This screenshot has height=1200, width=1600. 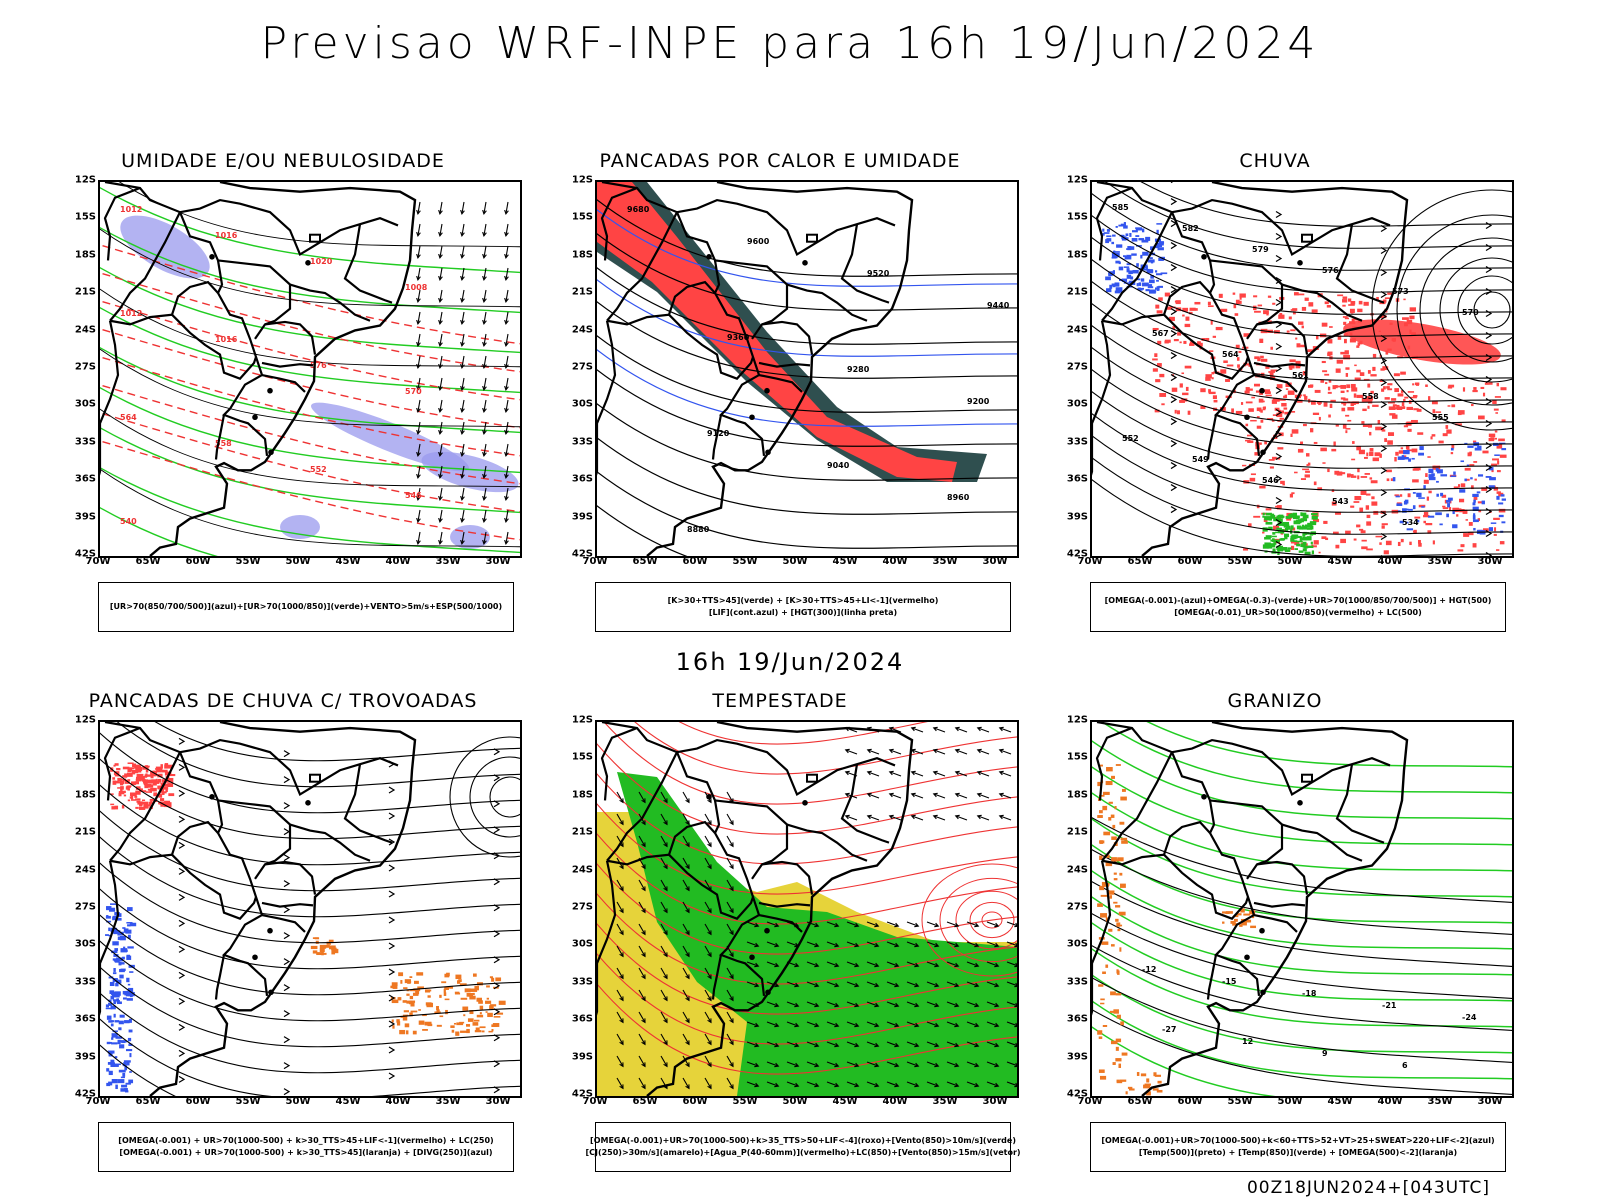 I want to click on lon-tick-label: 35W, so click(x=945, y=1101).